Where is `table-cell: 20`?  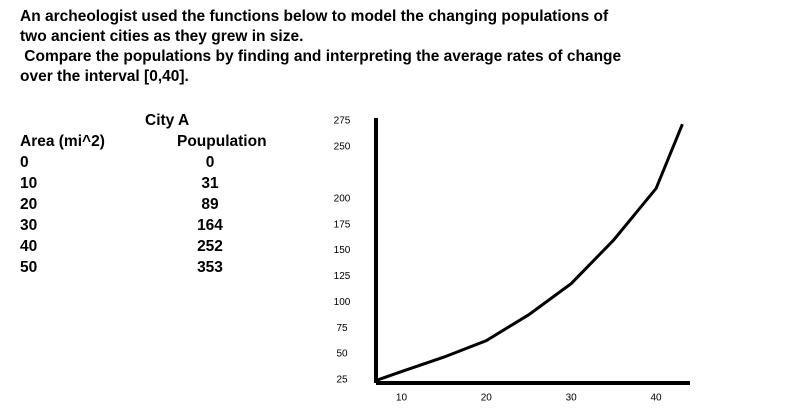
table-cell: 20 is located at coordinates (29, 204).